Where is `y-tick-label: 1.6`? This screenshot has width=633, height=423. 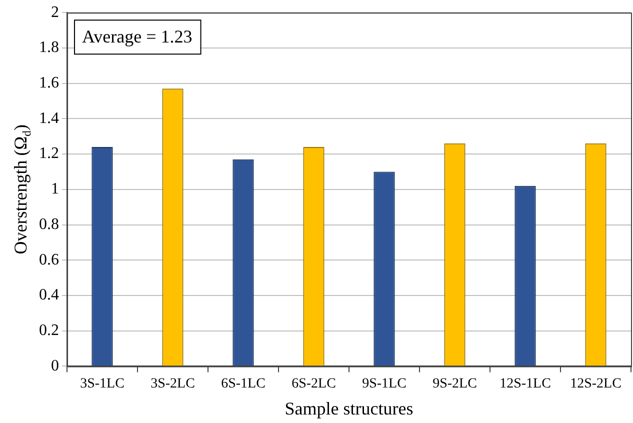
y-tick-label: 1.6 is located at coordinates (49, 83).